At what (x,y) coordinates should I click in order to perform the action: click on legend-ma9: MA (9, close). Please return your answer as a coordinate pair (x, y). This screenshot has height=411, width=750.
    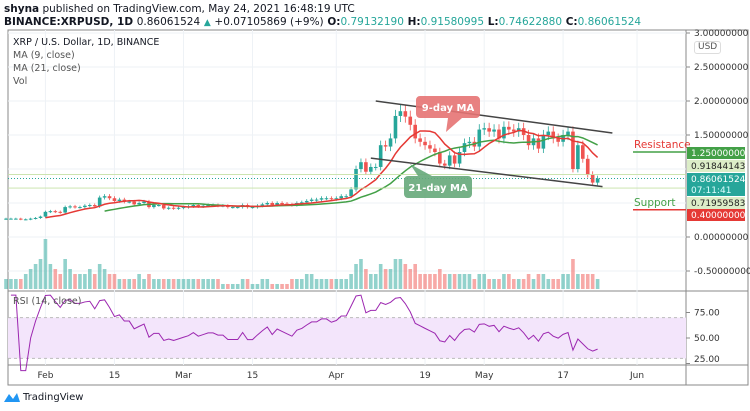
    Looking at the image, I should click on (44, 55).